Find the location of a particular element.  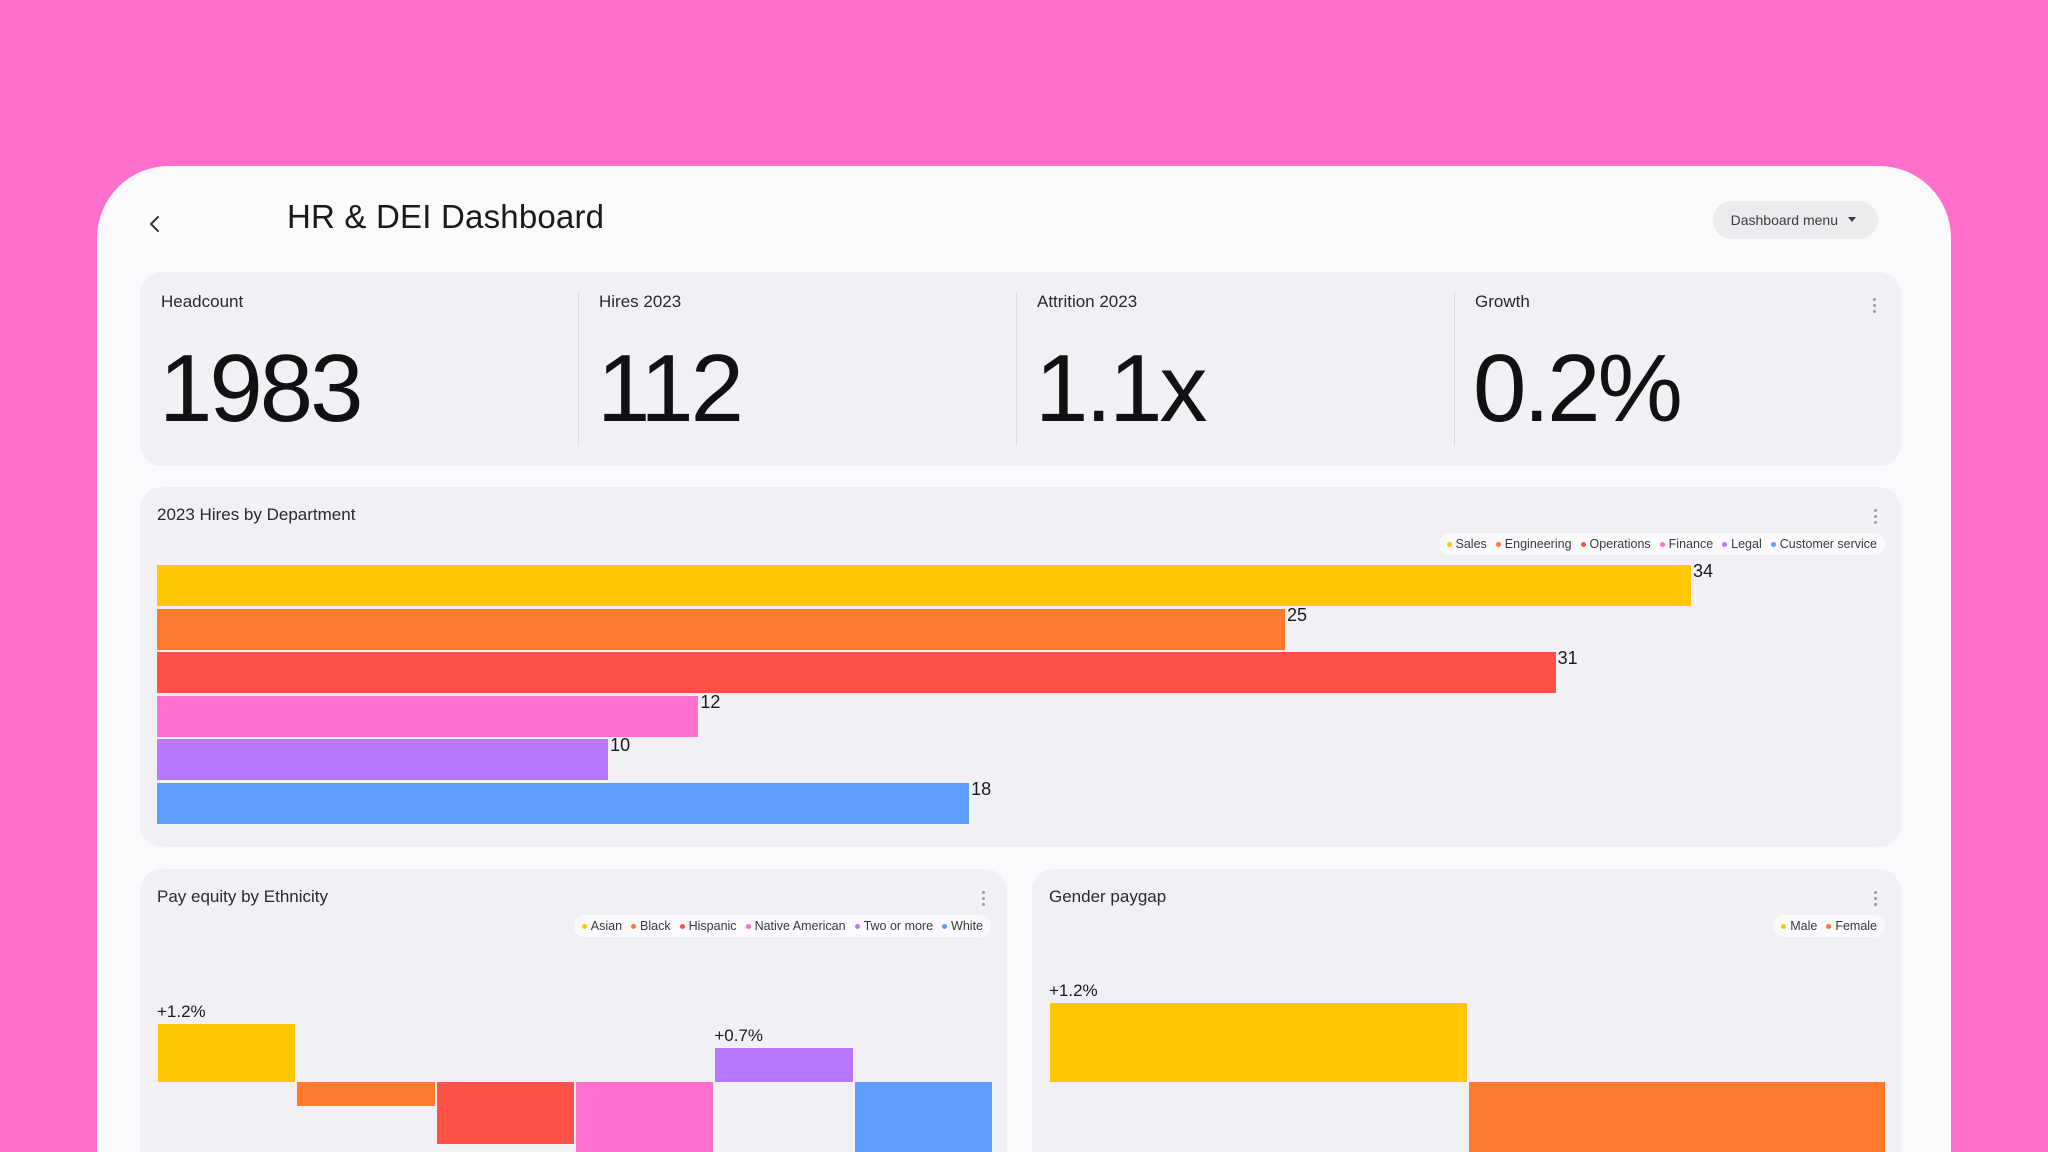

data-label-operations: 31 is located at coordinates (1567, 658).